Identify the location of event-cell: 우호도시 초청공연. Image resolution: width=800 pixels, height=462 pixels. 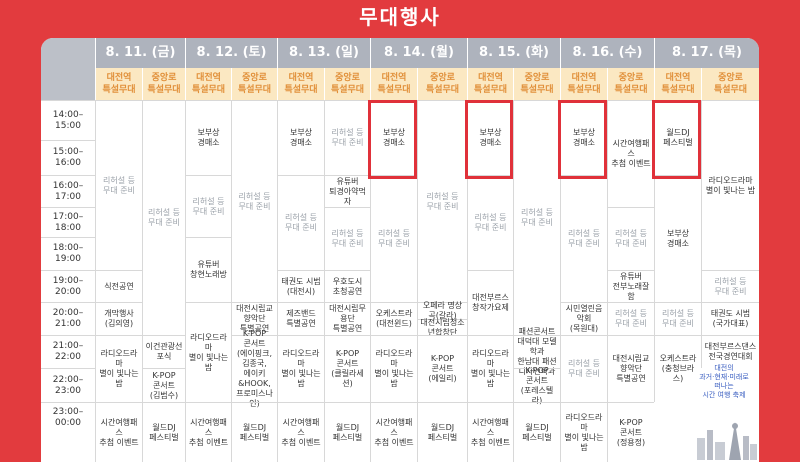
(347, 286).